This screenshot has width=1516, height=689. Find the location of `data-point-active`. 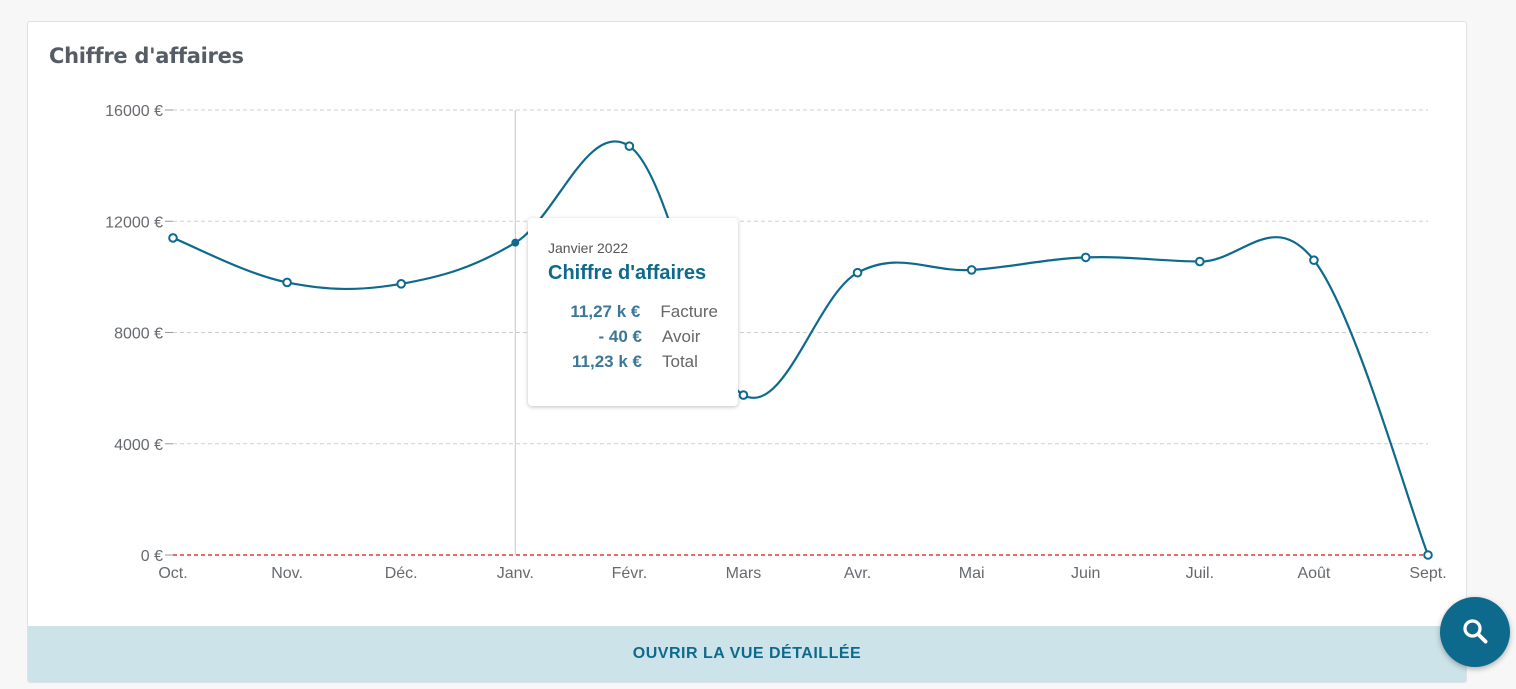

data-point-active is located at coordinates (515, 242).